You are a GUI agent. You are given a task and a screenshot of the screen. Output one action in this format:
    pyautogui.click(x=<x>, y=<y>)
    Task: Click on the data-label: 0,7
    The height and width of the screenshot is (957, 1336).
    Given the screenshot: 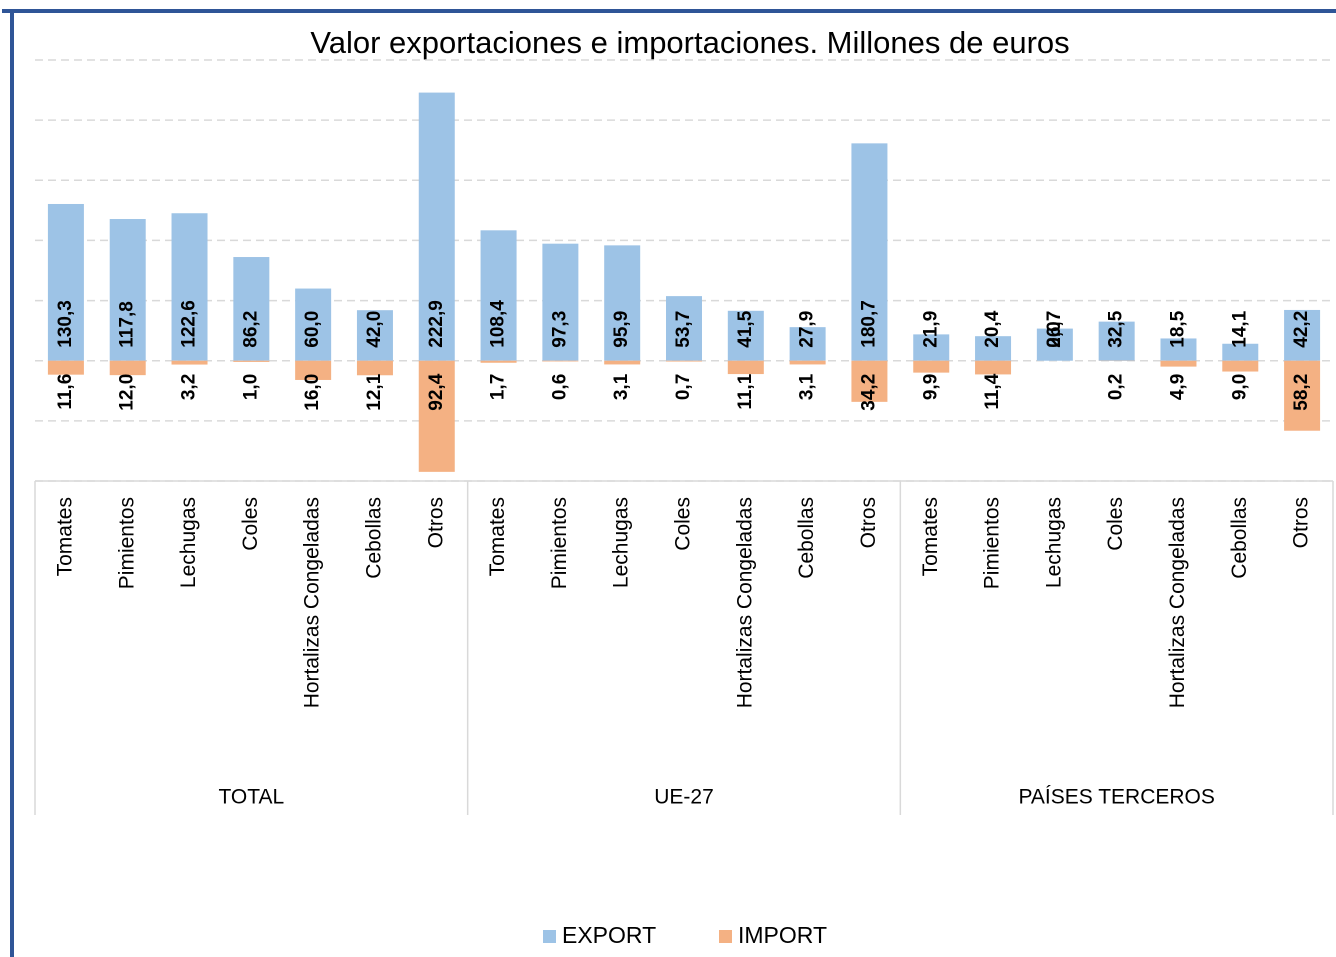 What is the action you would take?
    pyautogui.click(x=683, y=387)
    